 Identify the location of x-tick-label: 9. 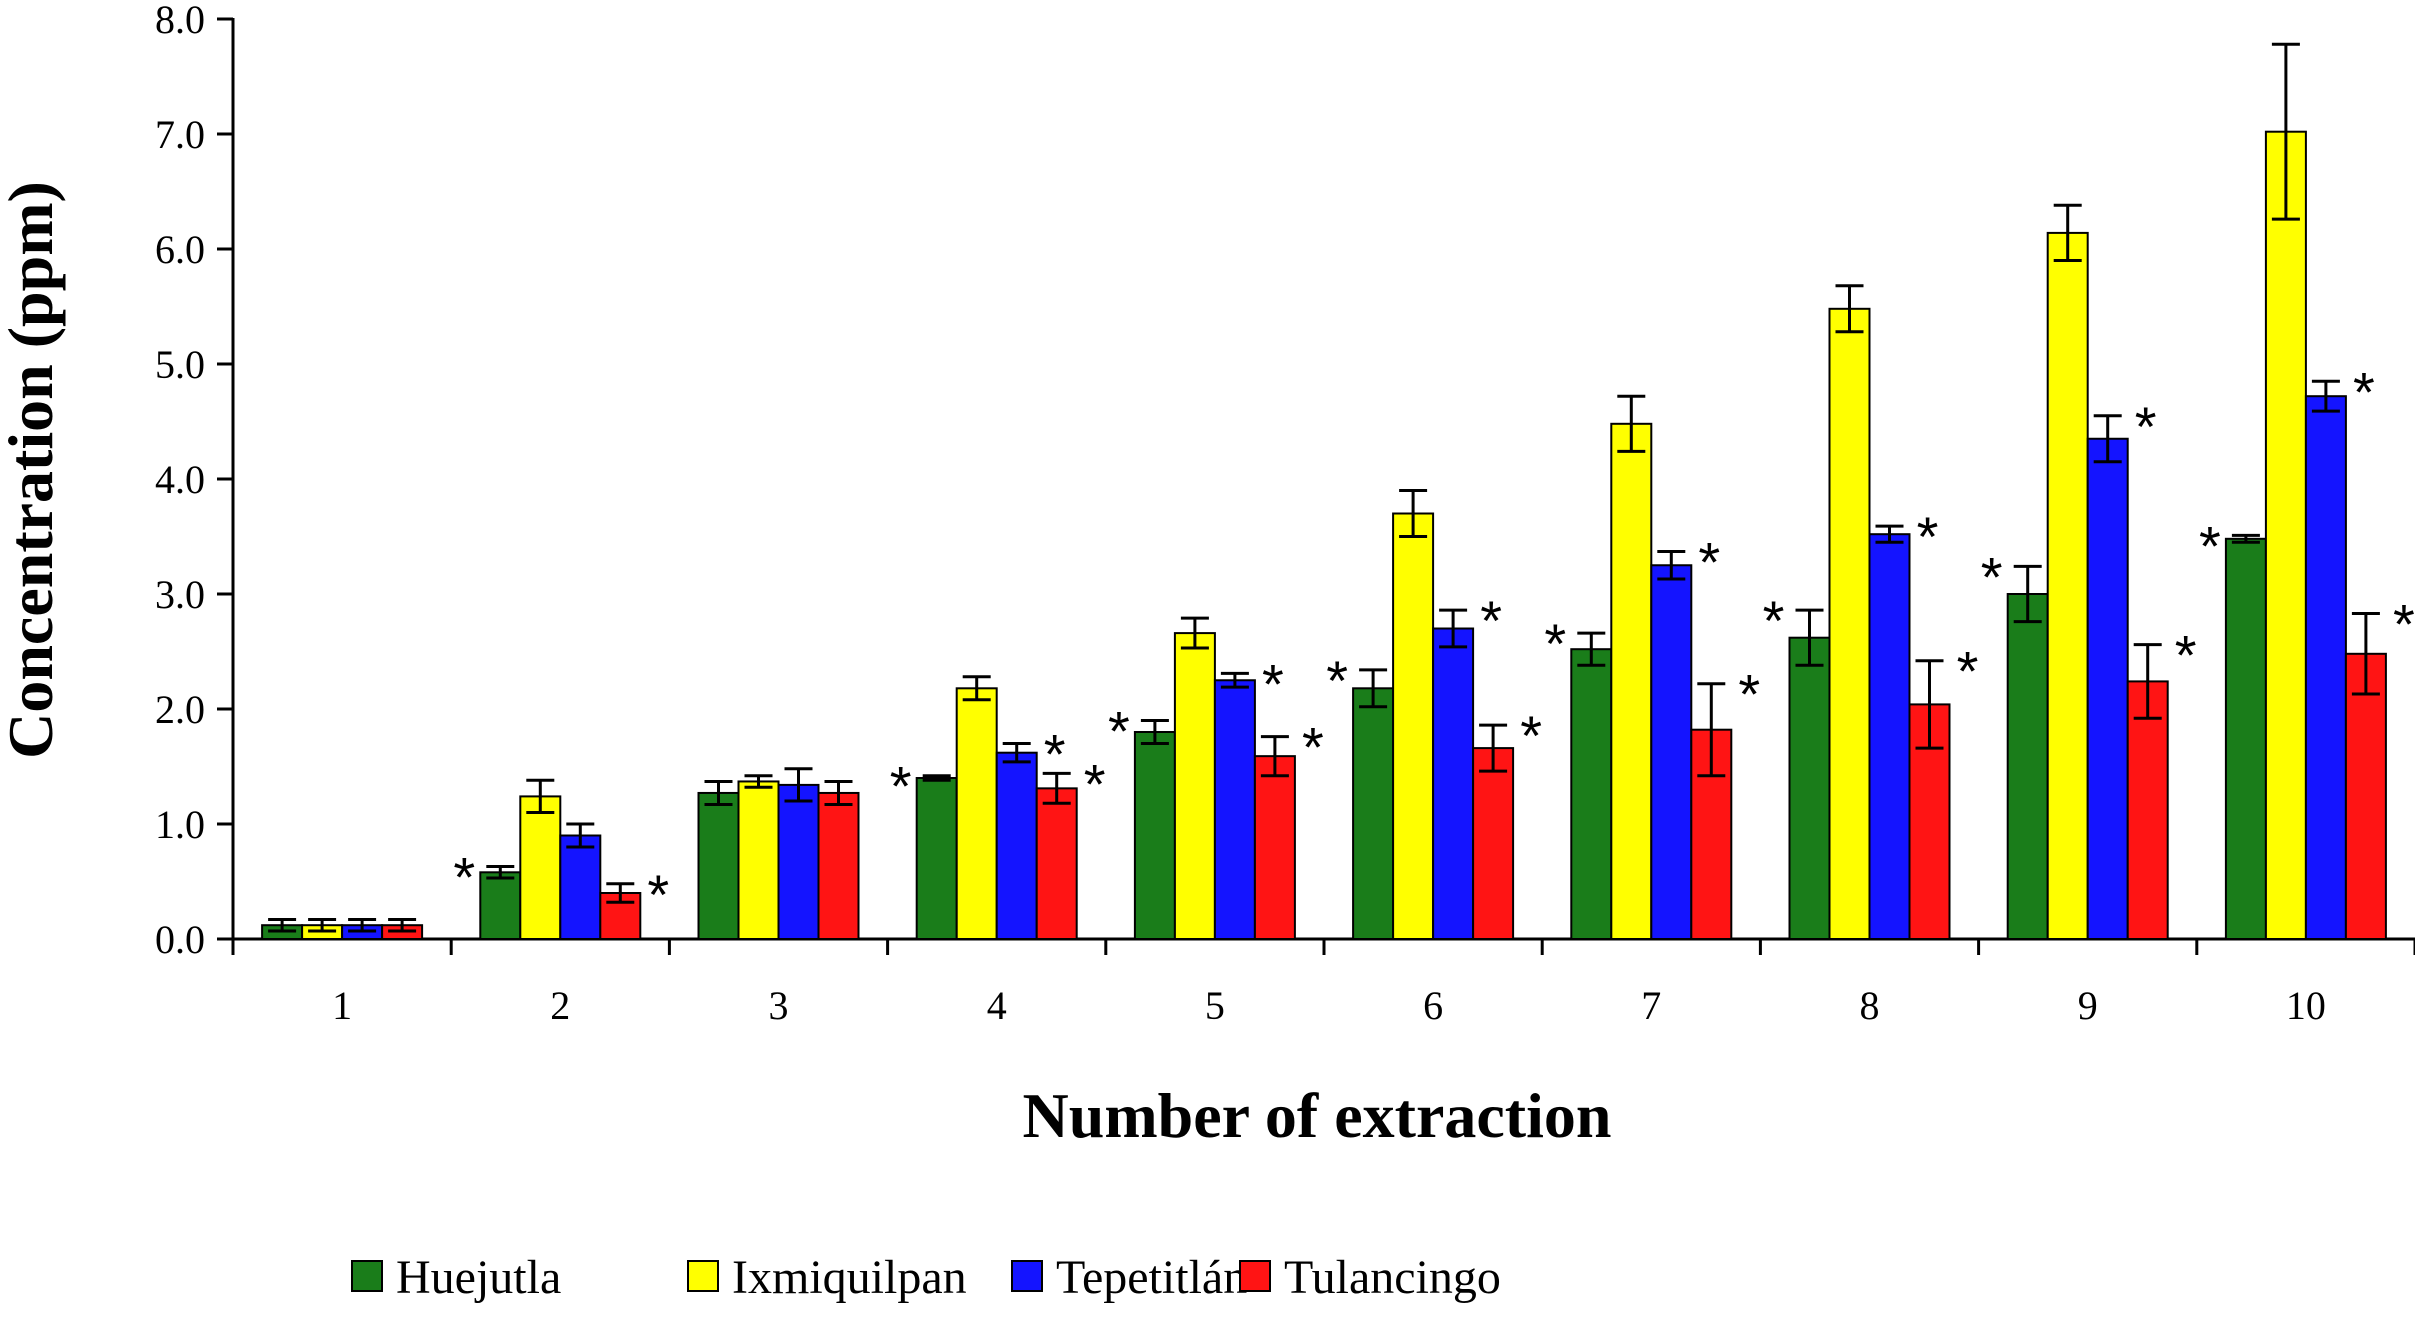
(2088, 1005).